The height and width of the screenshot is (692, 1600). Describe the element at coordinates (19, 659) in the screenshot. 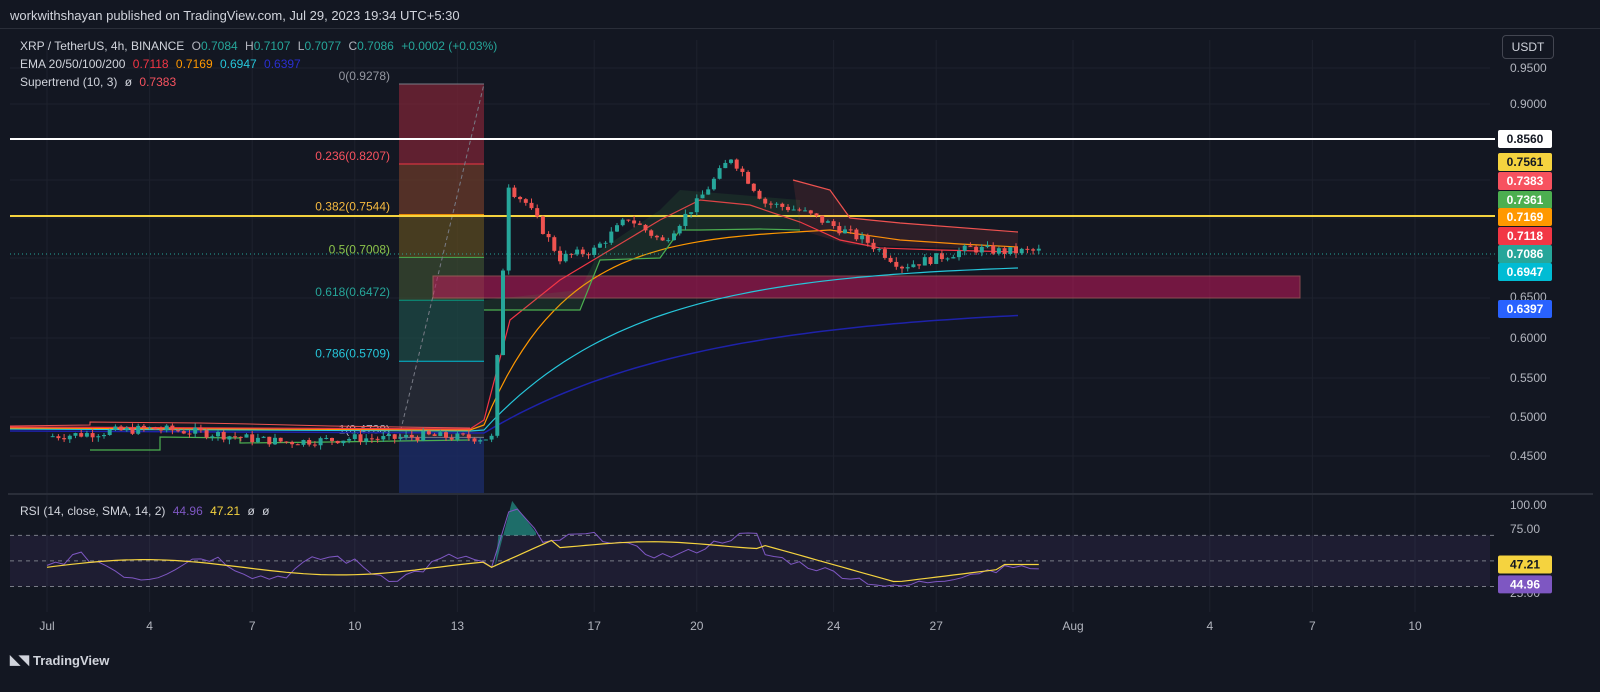

I see `tradingview-logo-icon: ◣◥` at that location.